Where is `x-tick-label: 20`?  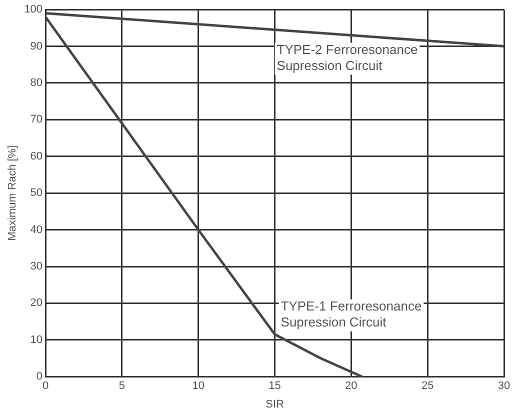
x-tick-label: 20 is located at coordinates (351, 386).